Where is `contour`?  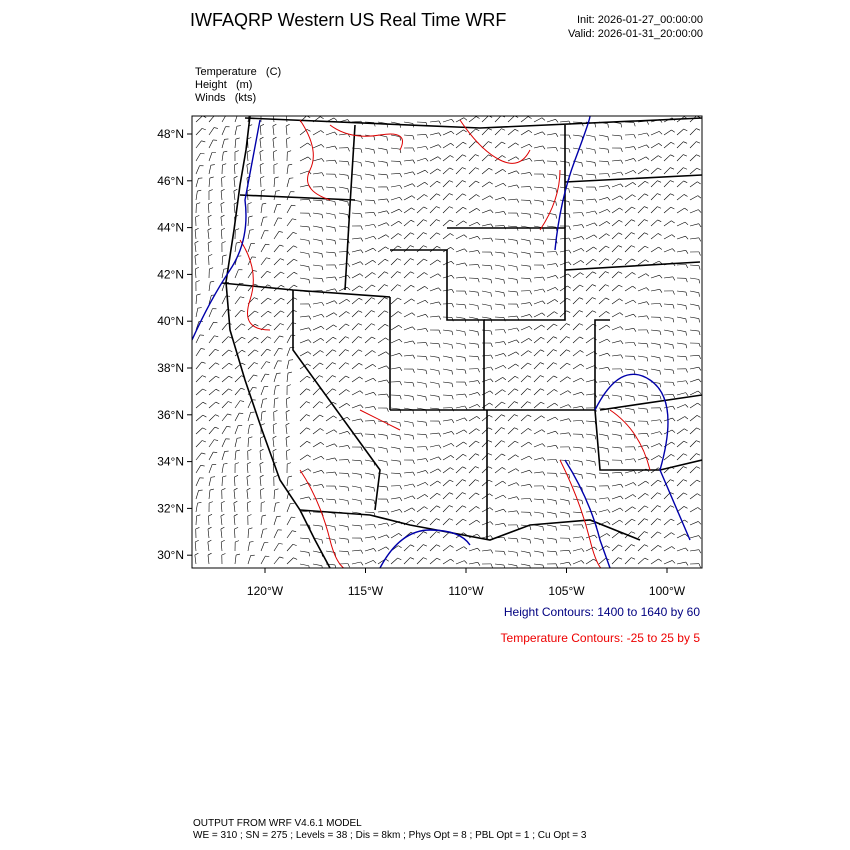
contour is located at coordinates (415, 160).